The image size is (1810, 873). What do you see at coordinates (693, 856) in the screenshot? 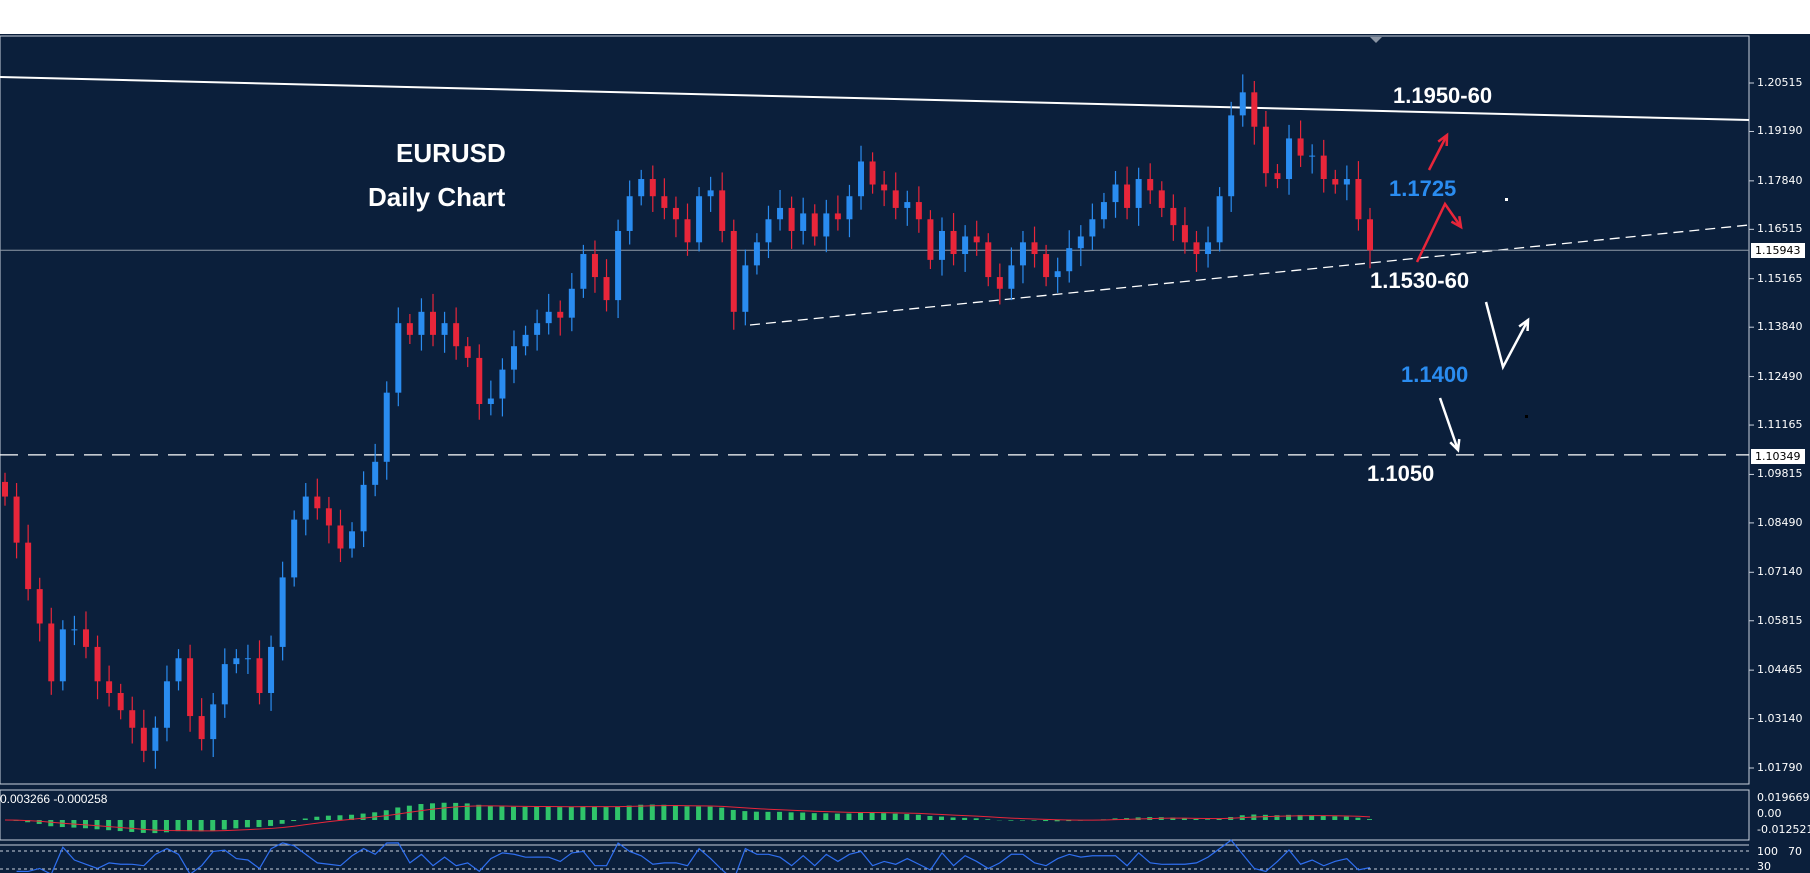
I see `rsi-line` at bounding box center [693, 856].